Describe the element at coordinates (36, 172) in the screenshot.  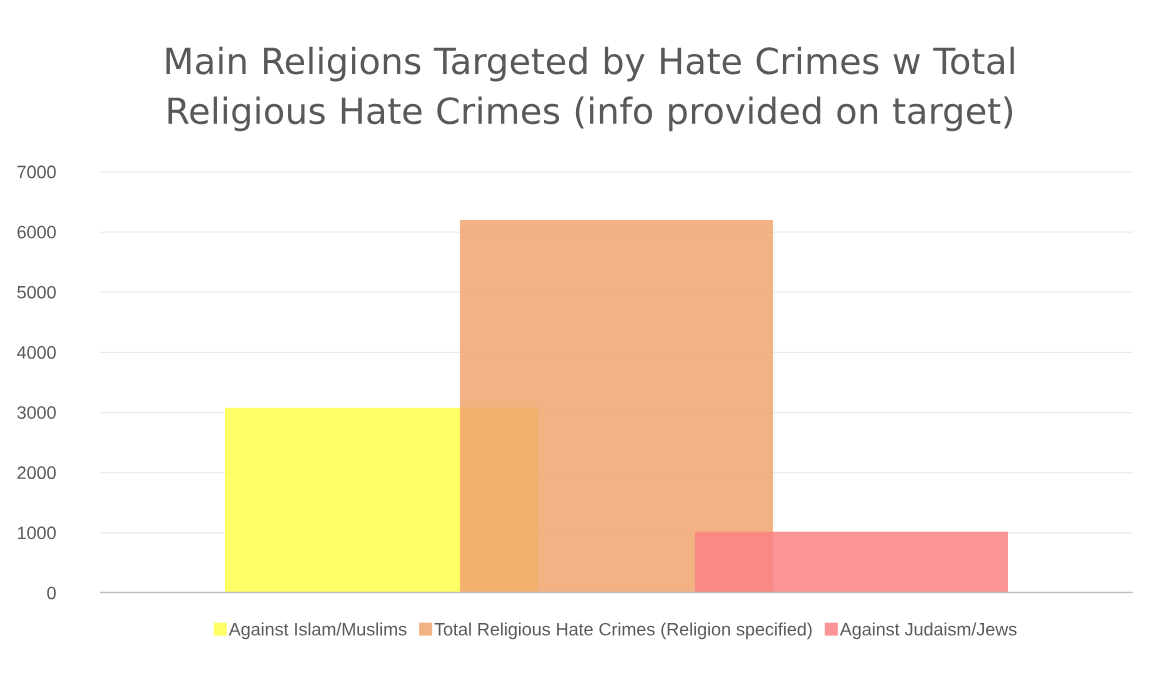
I see `y-tick-label: 7000` at that location.